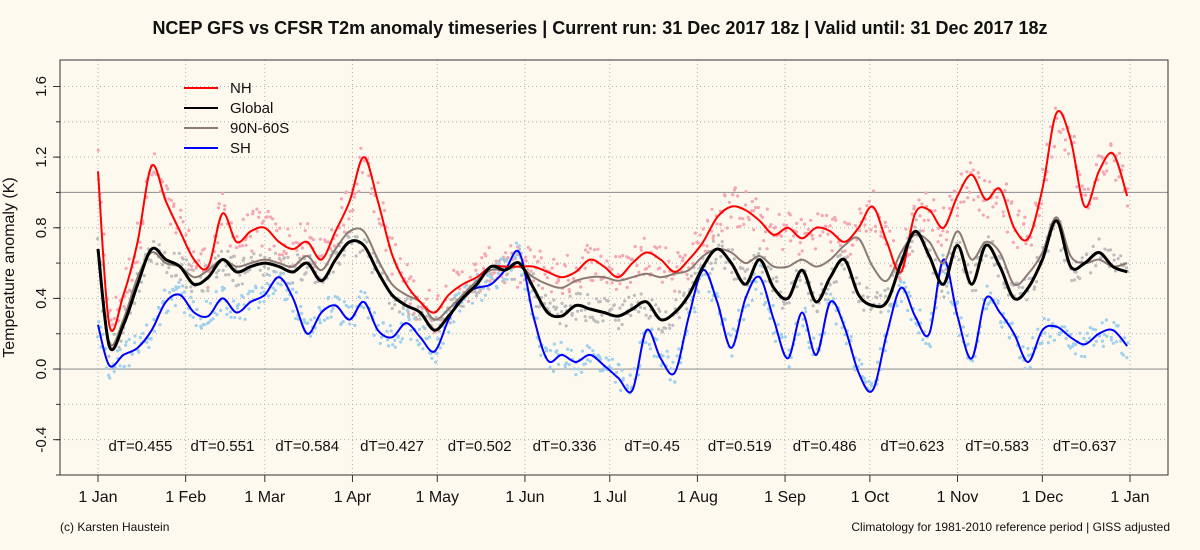 The image size is (1200, 550). What do you see at coordinates (524, 497) in the screenshot?
I see `x-tick-label: 1 Jun` at bounding box center [524, 497].